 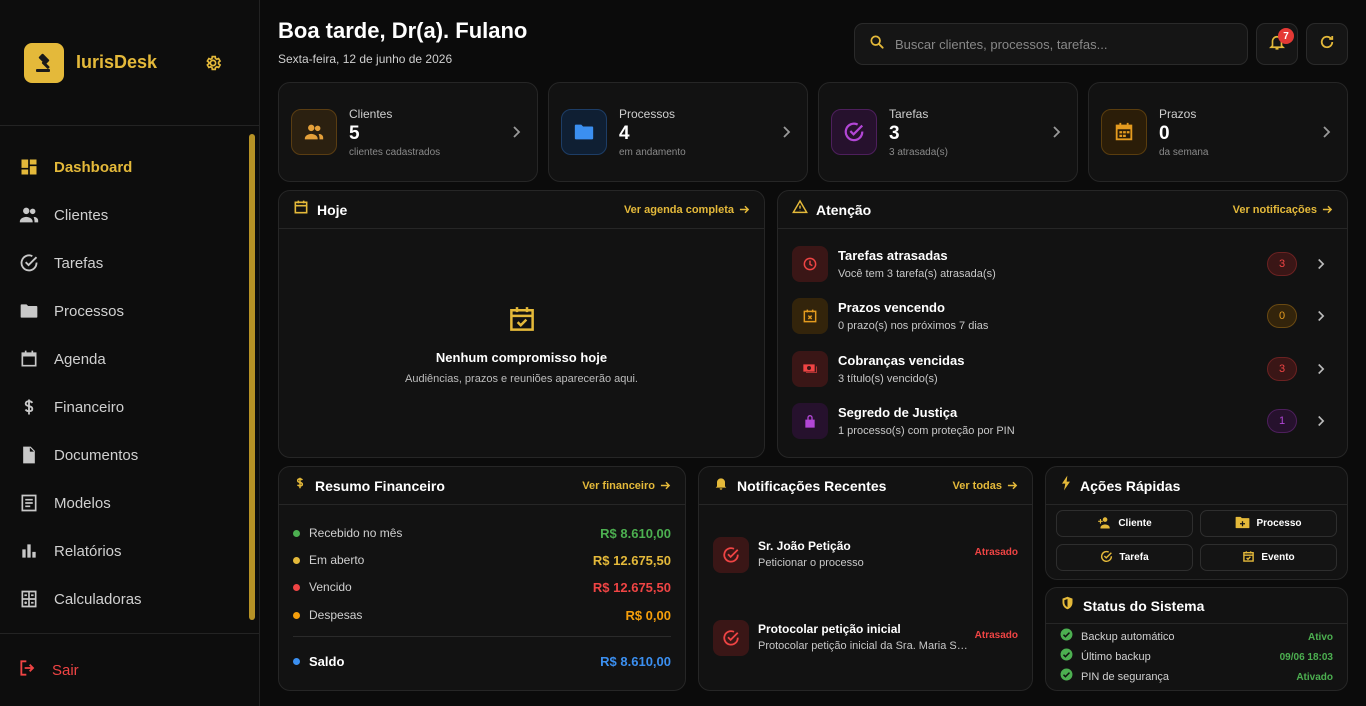 I want to click on attention-title: Cobranças vencidas, so click(x=901, y=360).